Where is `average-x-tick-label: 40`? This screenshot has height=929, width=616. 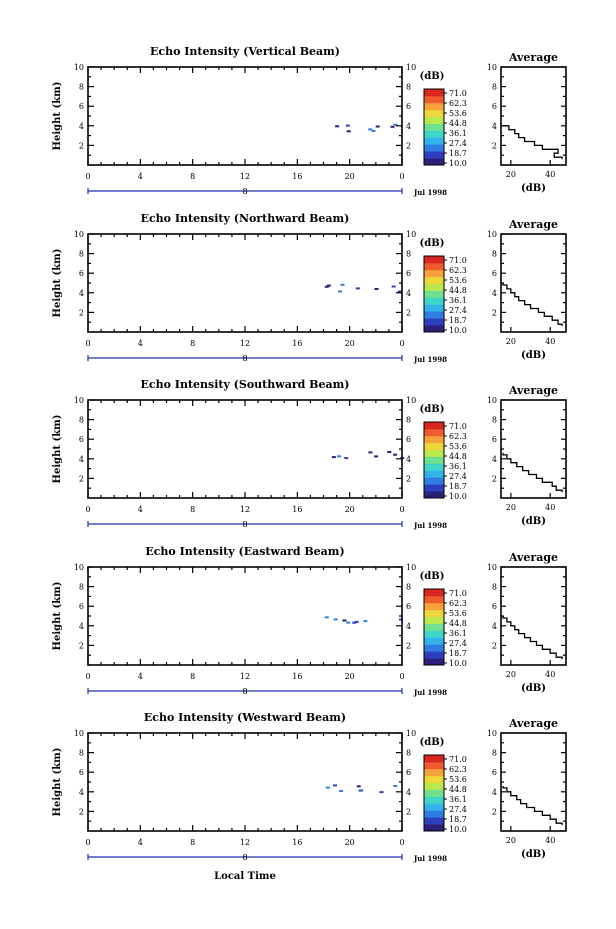
average-x-tick-label: 40 is located at coordinates (550, 840).